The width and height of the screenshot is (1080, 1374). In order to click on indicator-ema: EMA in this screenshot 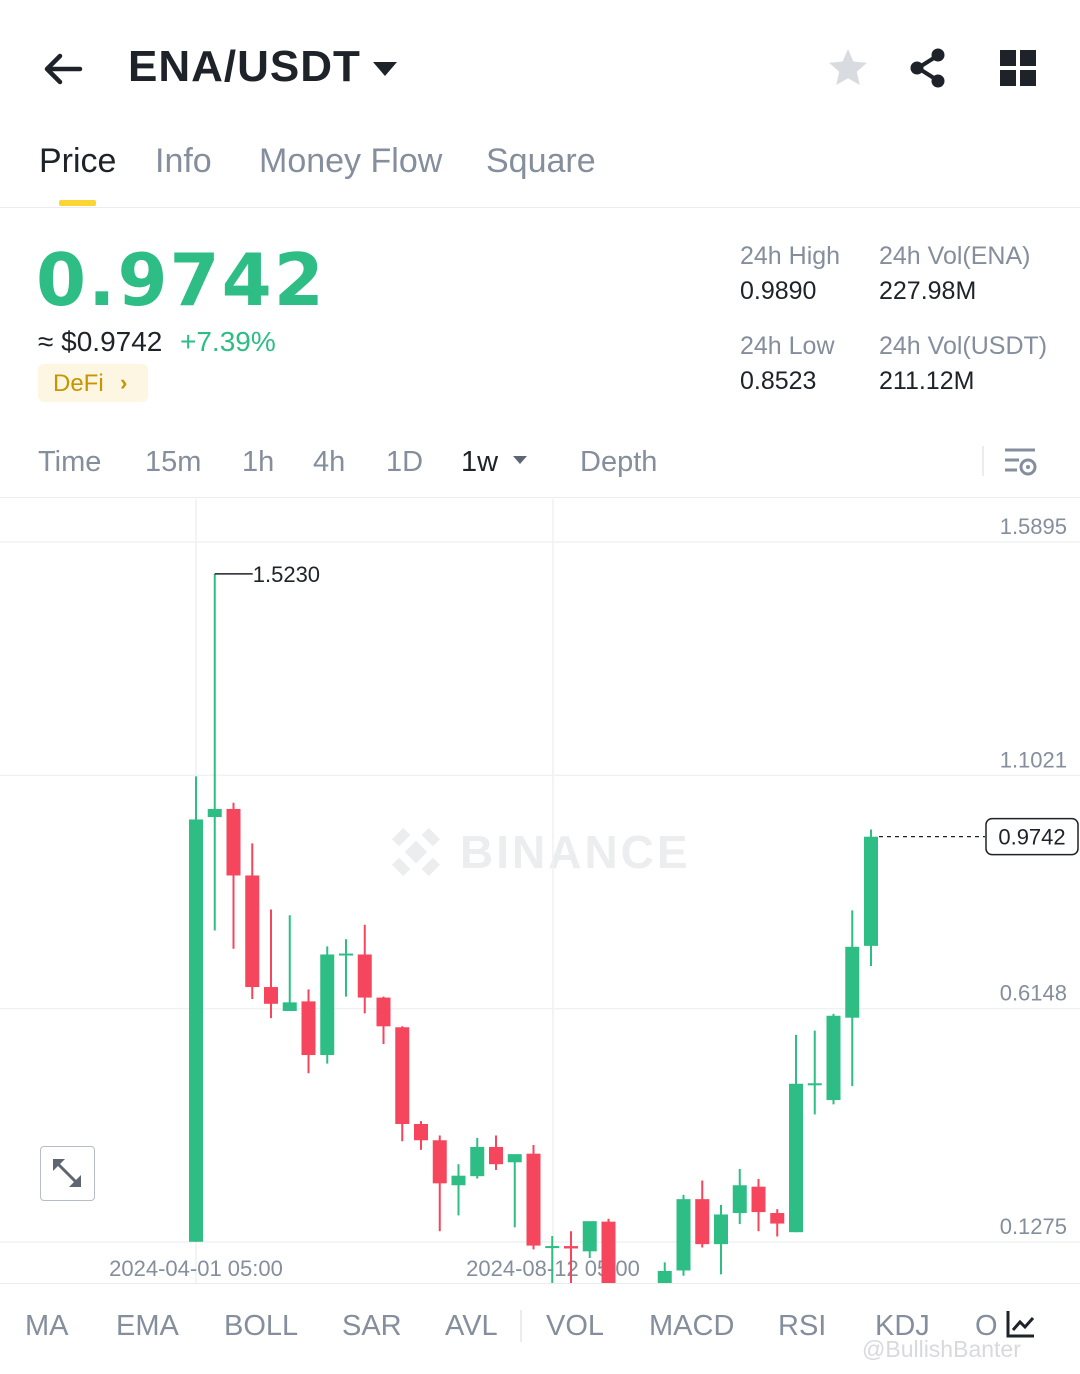, I will do `click(147, 1326)`.